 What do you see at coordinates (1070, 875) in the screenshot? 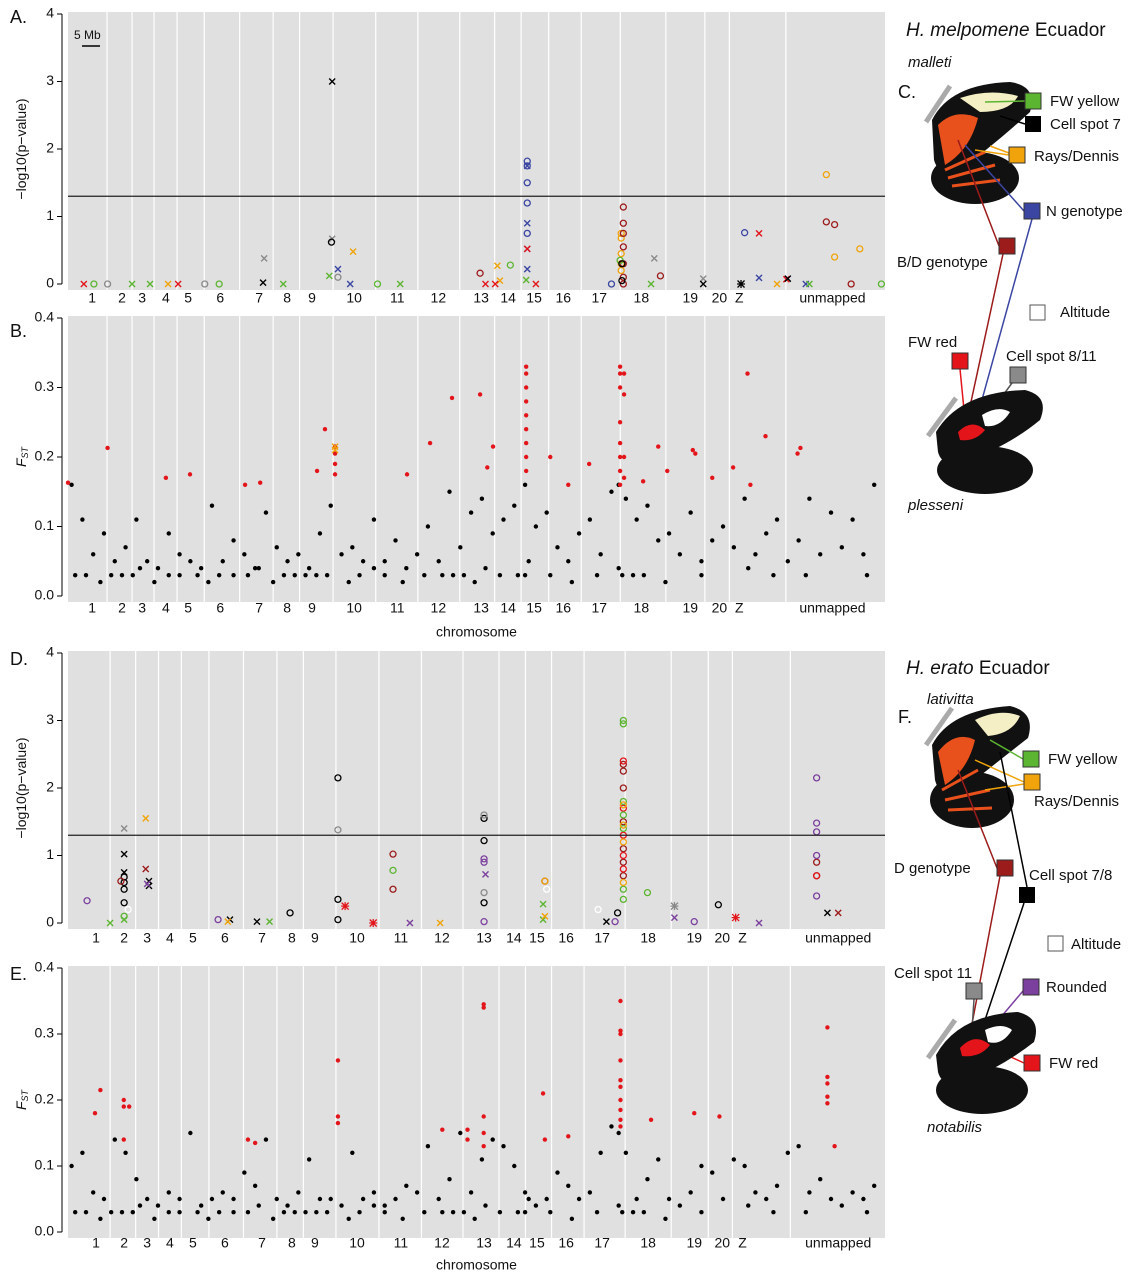
I see `node-label: Cell spot 7/8` at bounding box center [1070, 875].